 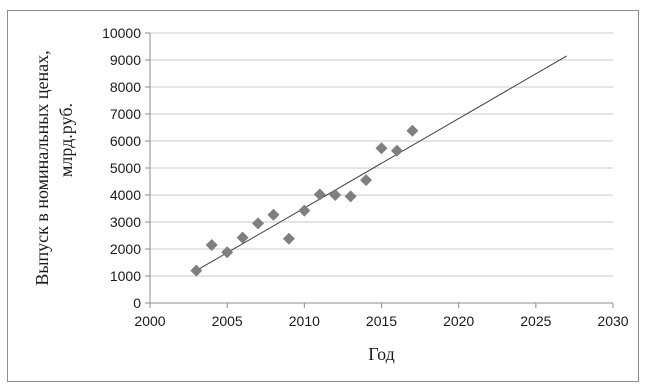 I want to click on x-tick-label: 2005, so click(x=227, y=321).